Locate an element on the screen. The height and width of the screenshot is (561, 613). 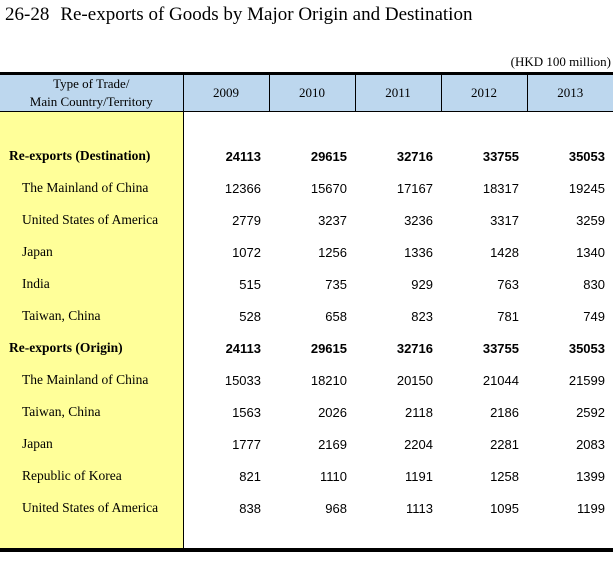
header-cell-year-2011: 2011 is located at coordinates (397, 92).